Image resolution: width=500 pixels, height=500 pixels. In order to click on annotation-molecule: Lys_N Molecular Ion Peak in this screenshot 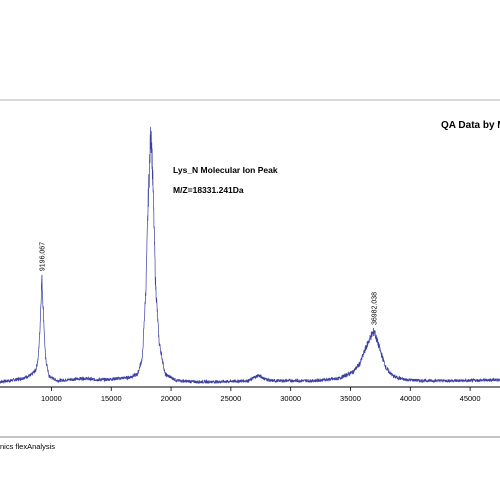, I will do `click(225, 170)`.